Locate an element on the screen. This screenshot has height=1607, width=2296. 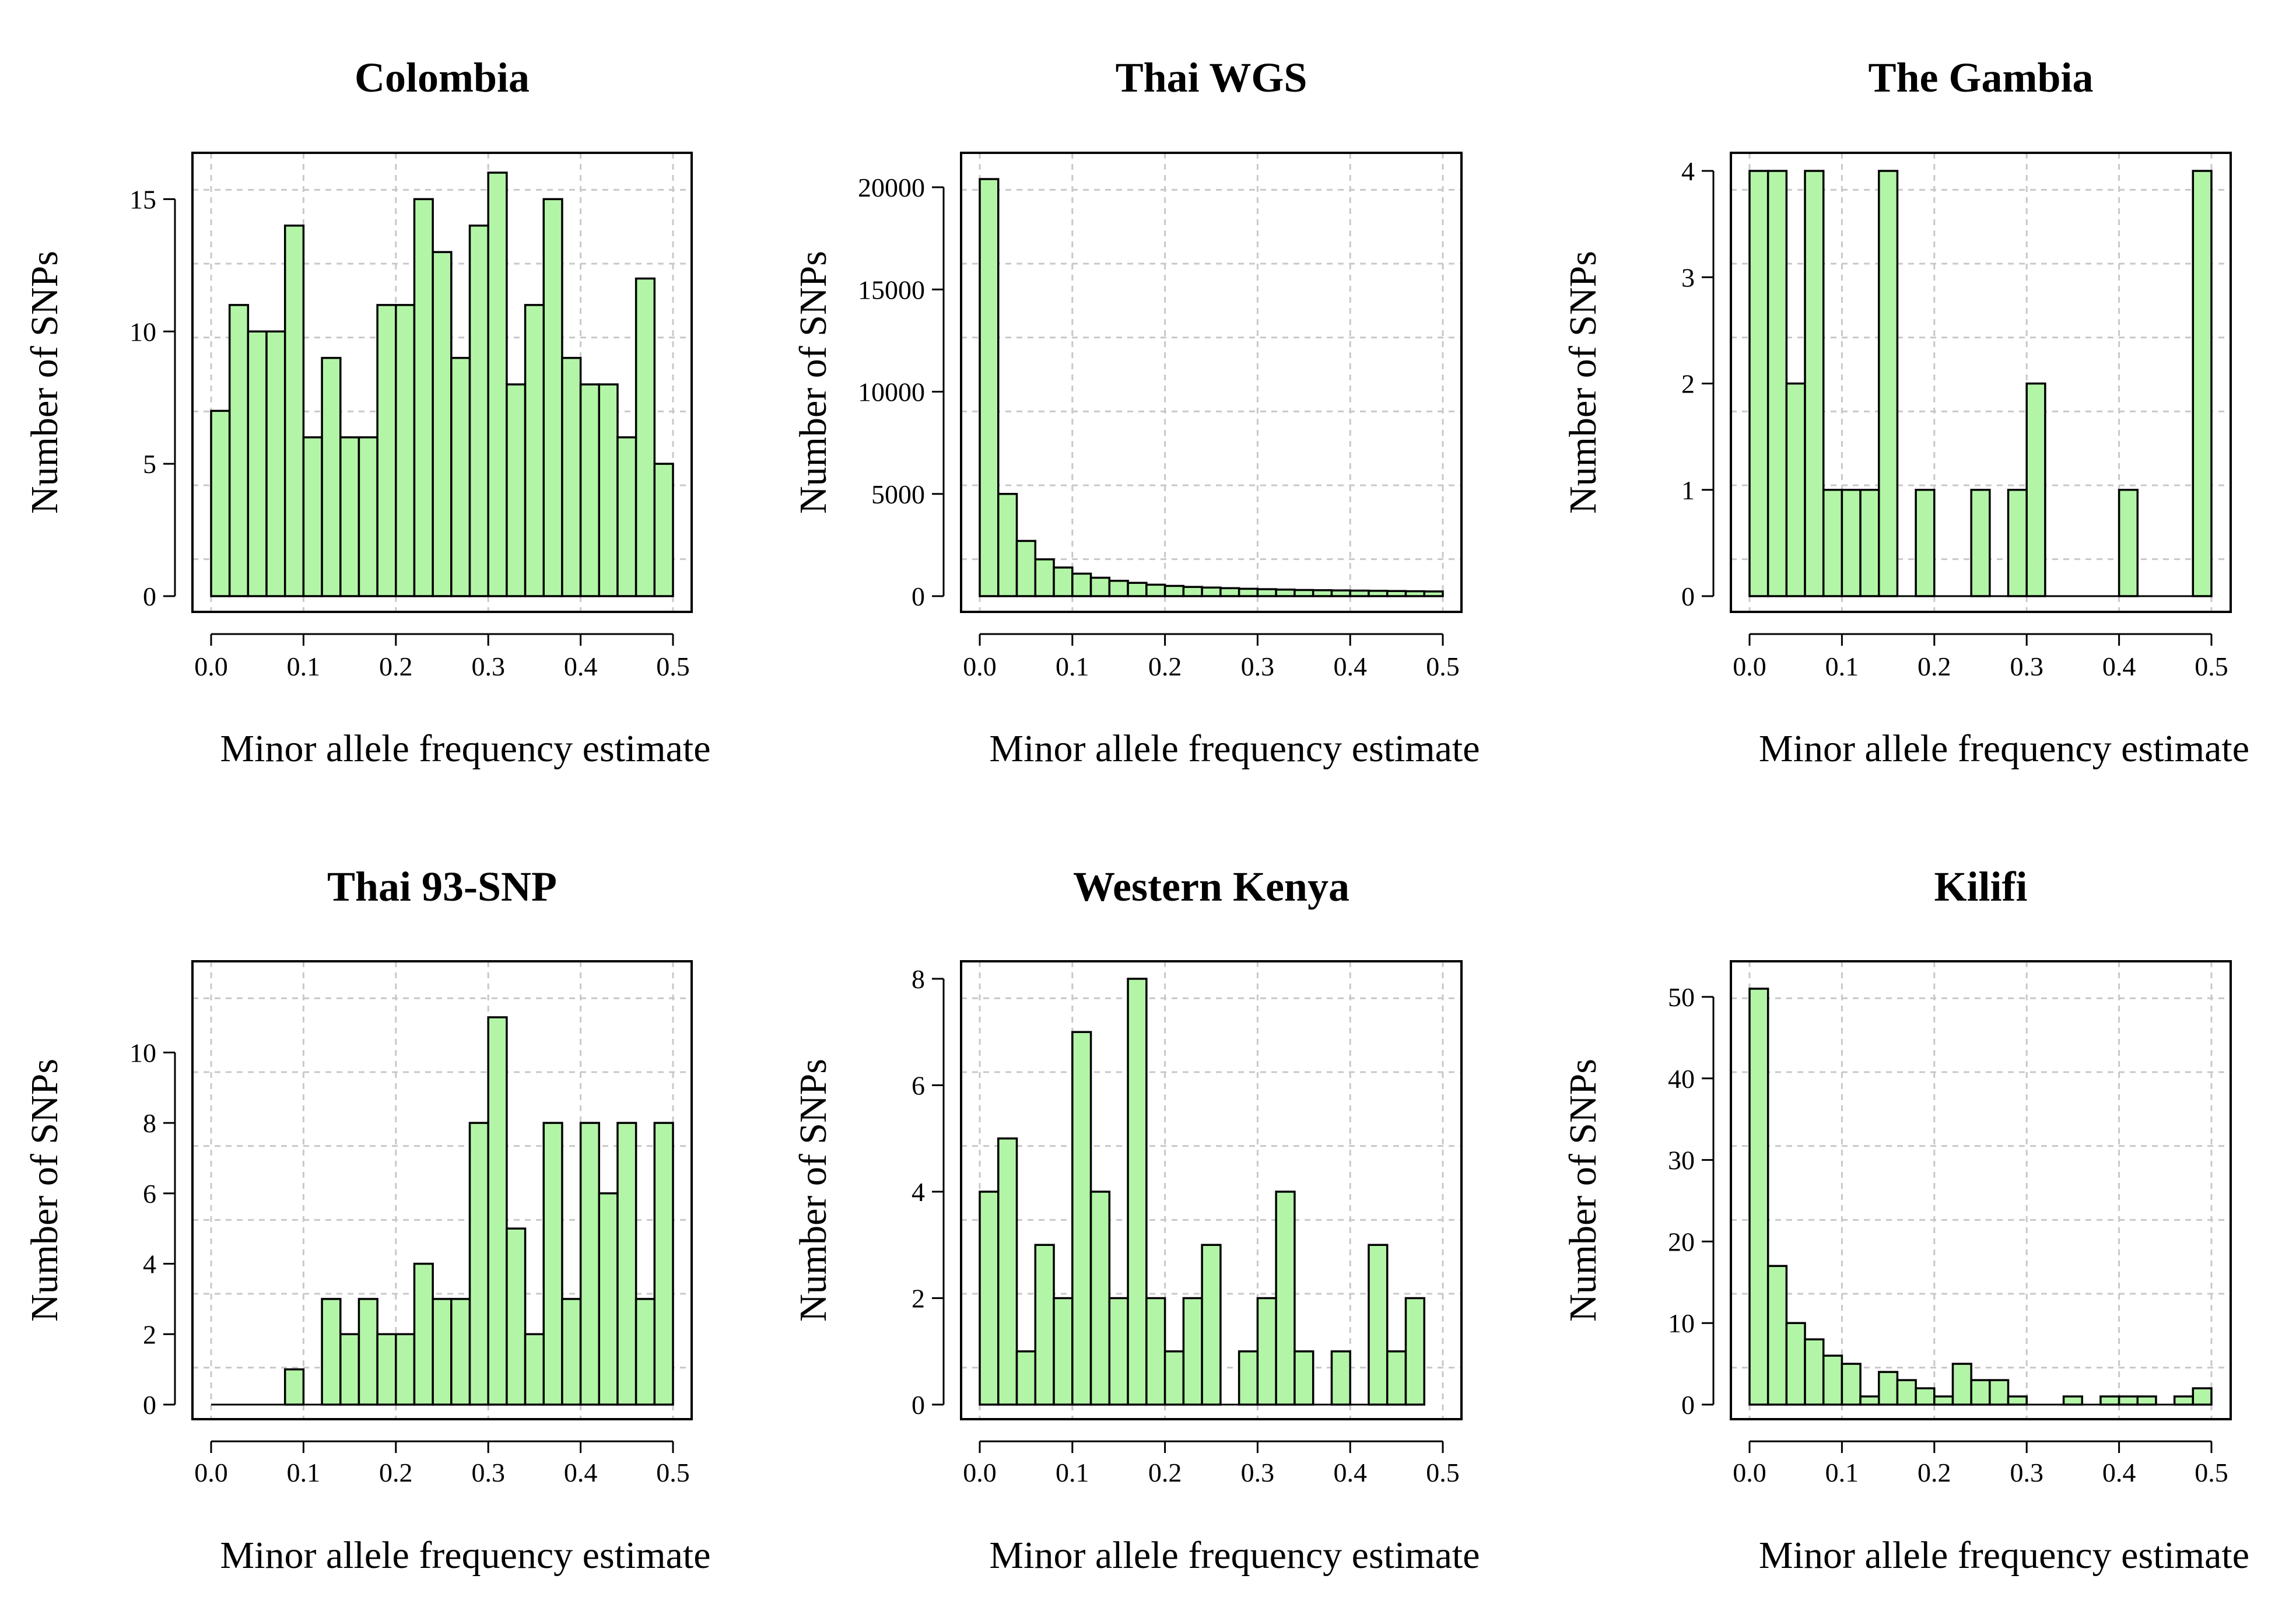
y-tick-label: 3 is located at coordinates (1688, 277).